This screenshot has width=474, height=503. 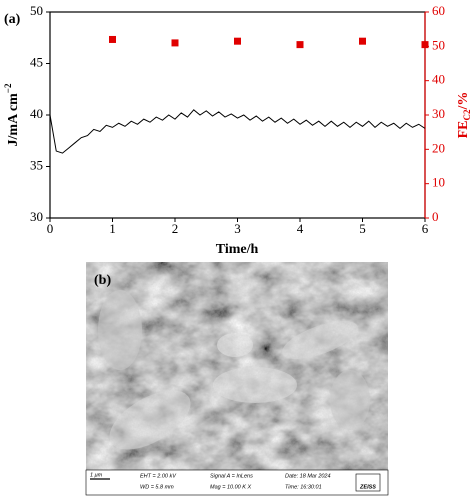 I want to click on x-axis-label: Time/h, so click(x=237, y=249).